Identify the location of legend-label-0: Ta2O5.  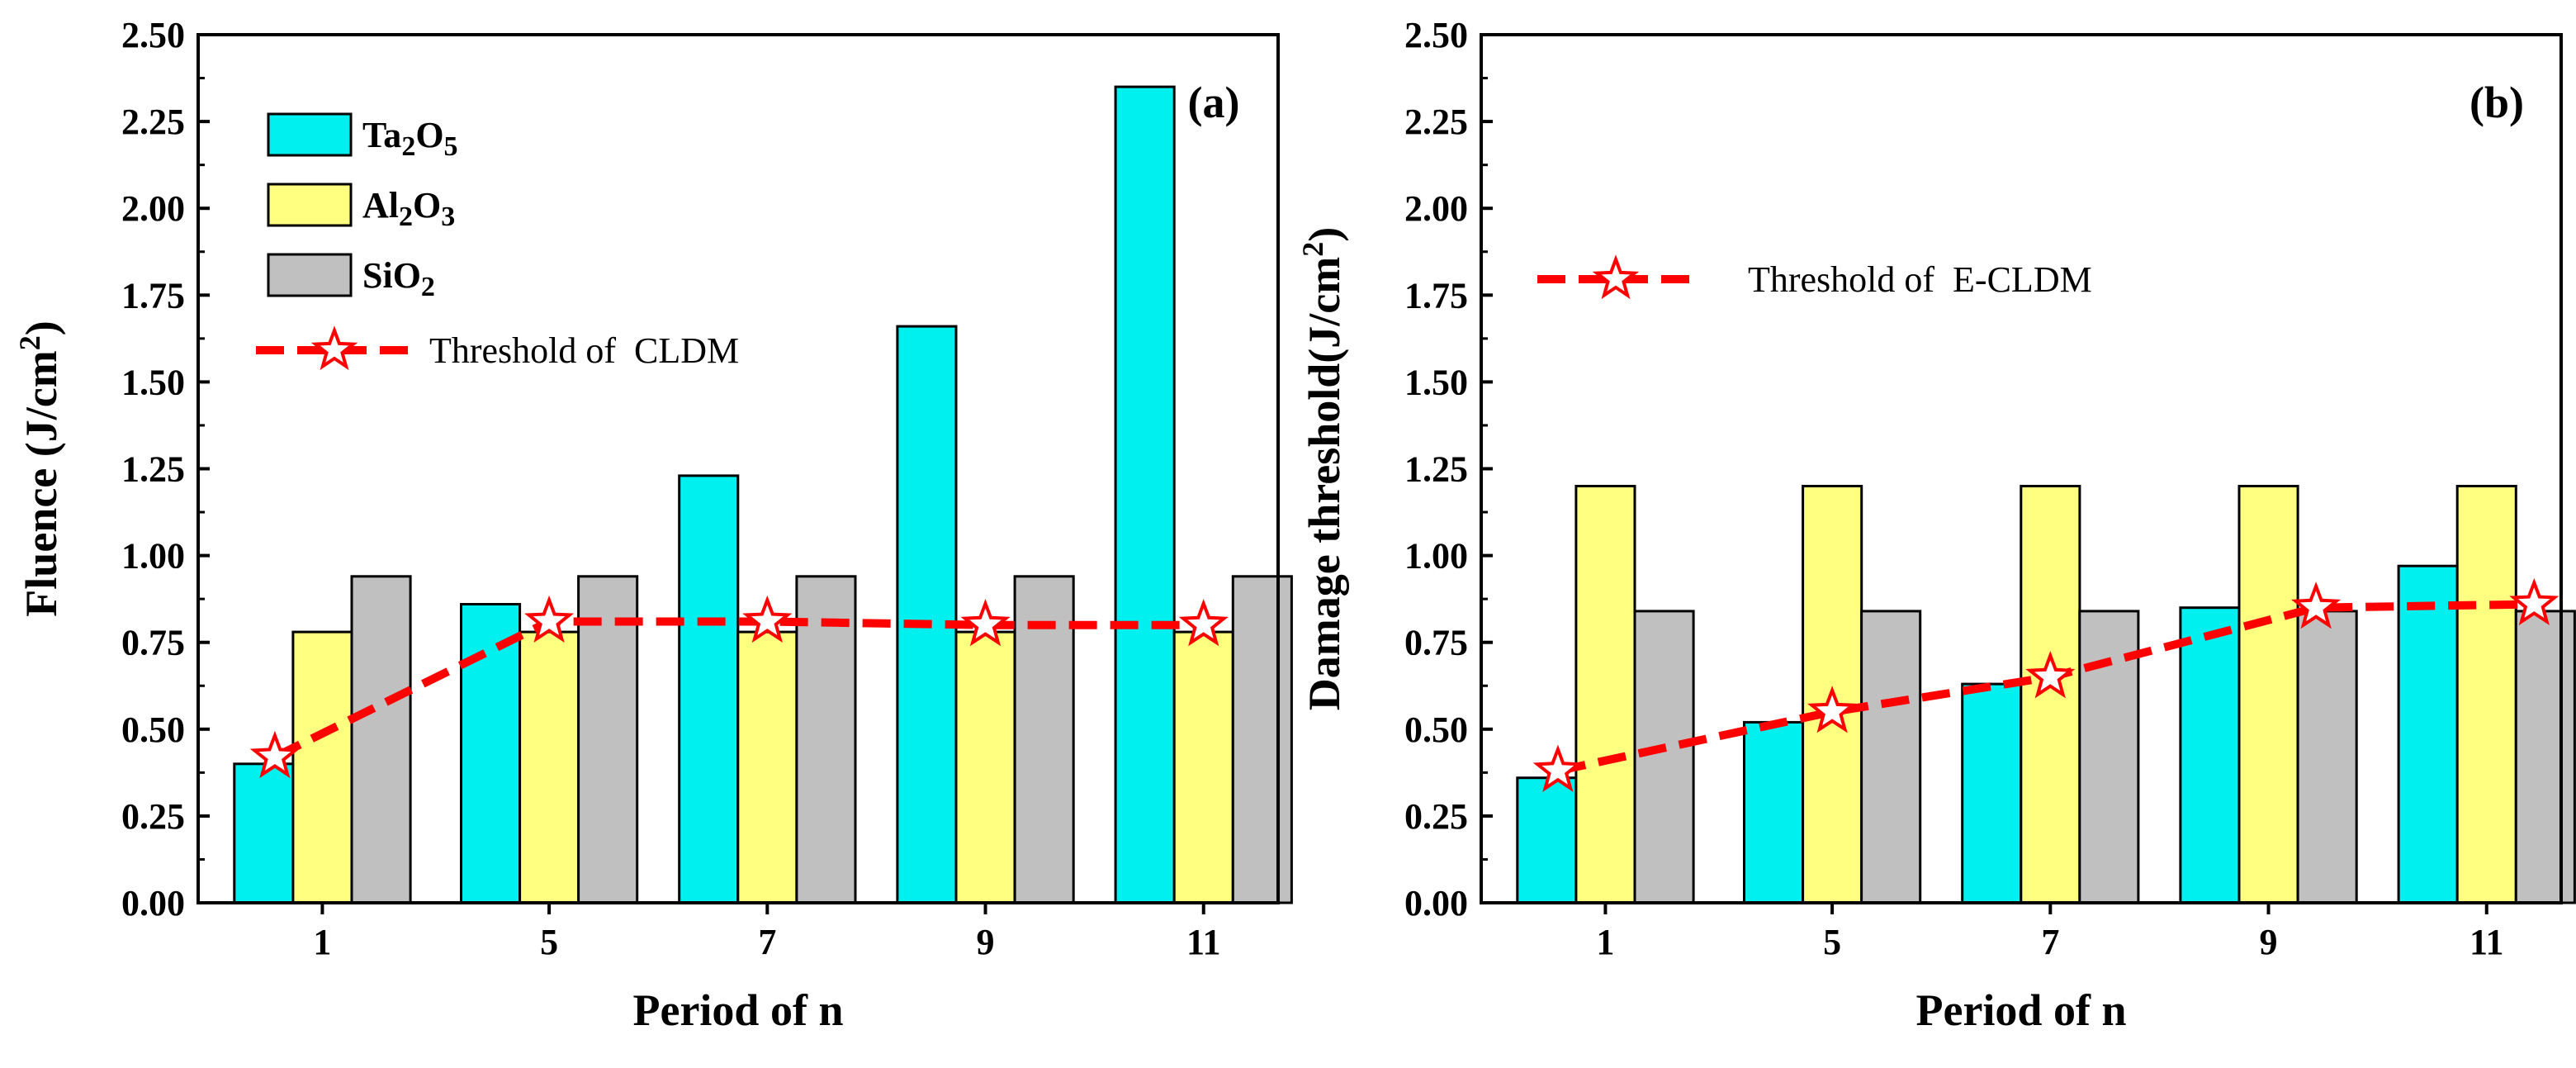
(410, 138).